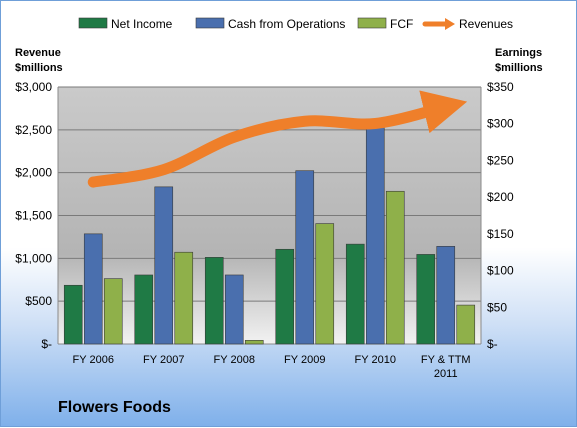 The image size is (577, 428). I want to click on left-tick-label: $2,000, so click(33, 173).